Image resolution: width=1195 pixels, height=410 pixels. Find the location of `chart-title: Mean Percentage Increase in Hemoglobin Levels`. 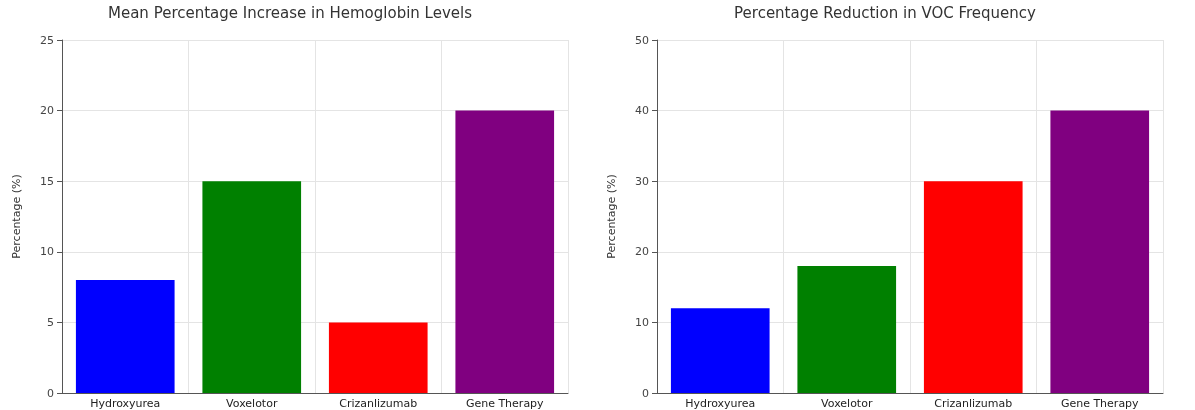

chart-title: Mean Percentage Increase in Hemoglobin Levels is located at coordinates (290, 12).